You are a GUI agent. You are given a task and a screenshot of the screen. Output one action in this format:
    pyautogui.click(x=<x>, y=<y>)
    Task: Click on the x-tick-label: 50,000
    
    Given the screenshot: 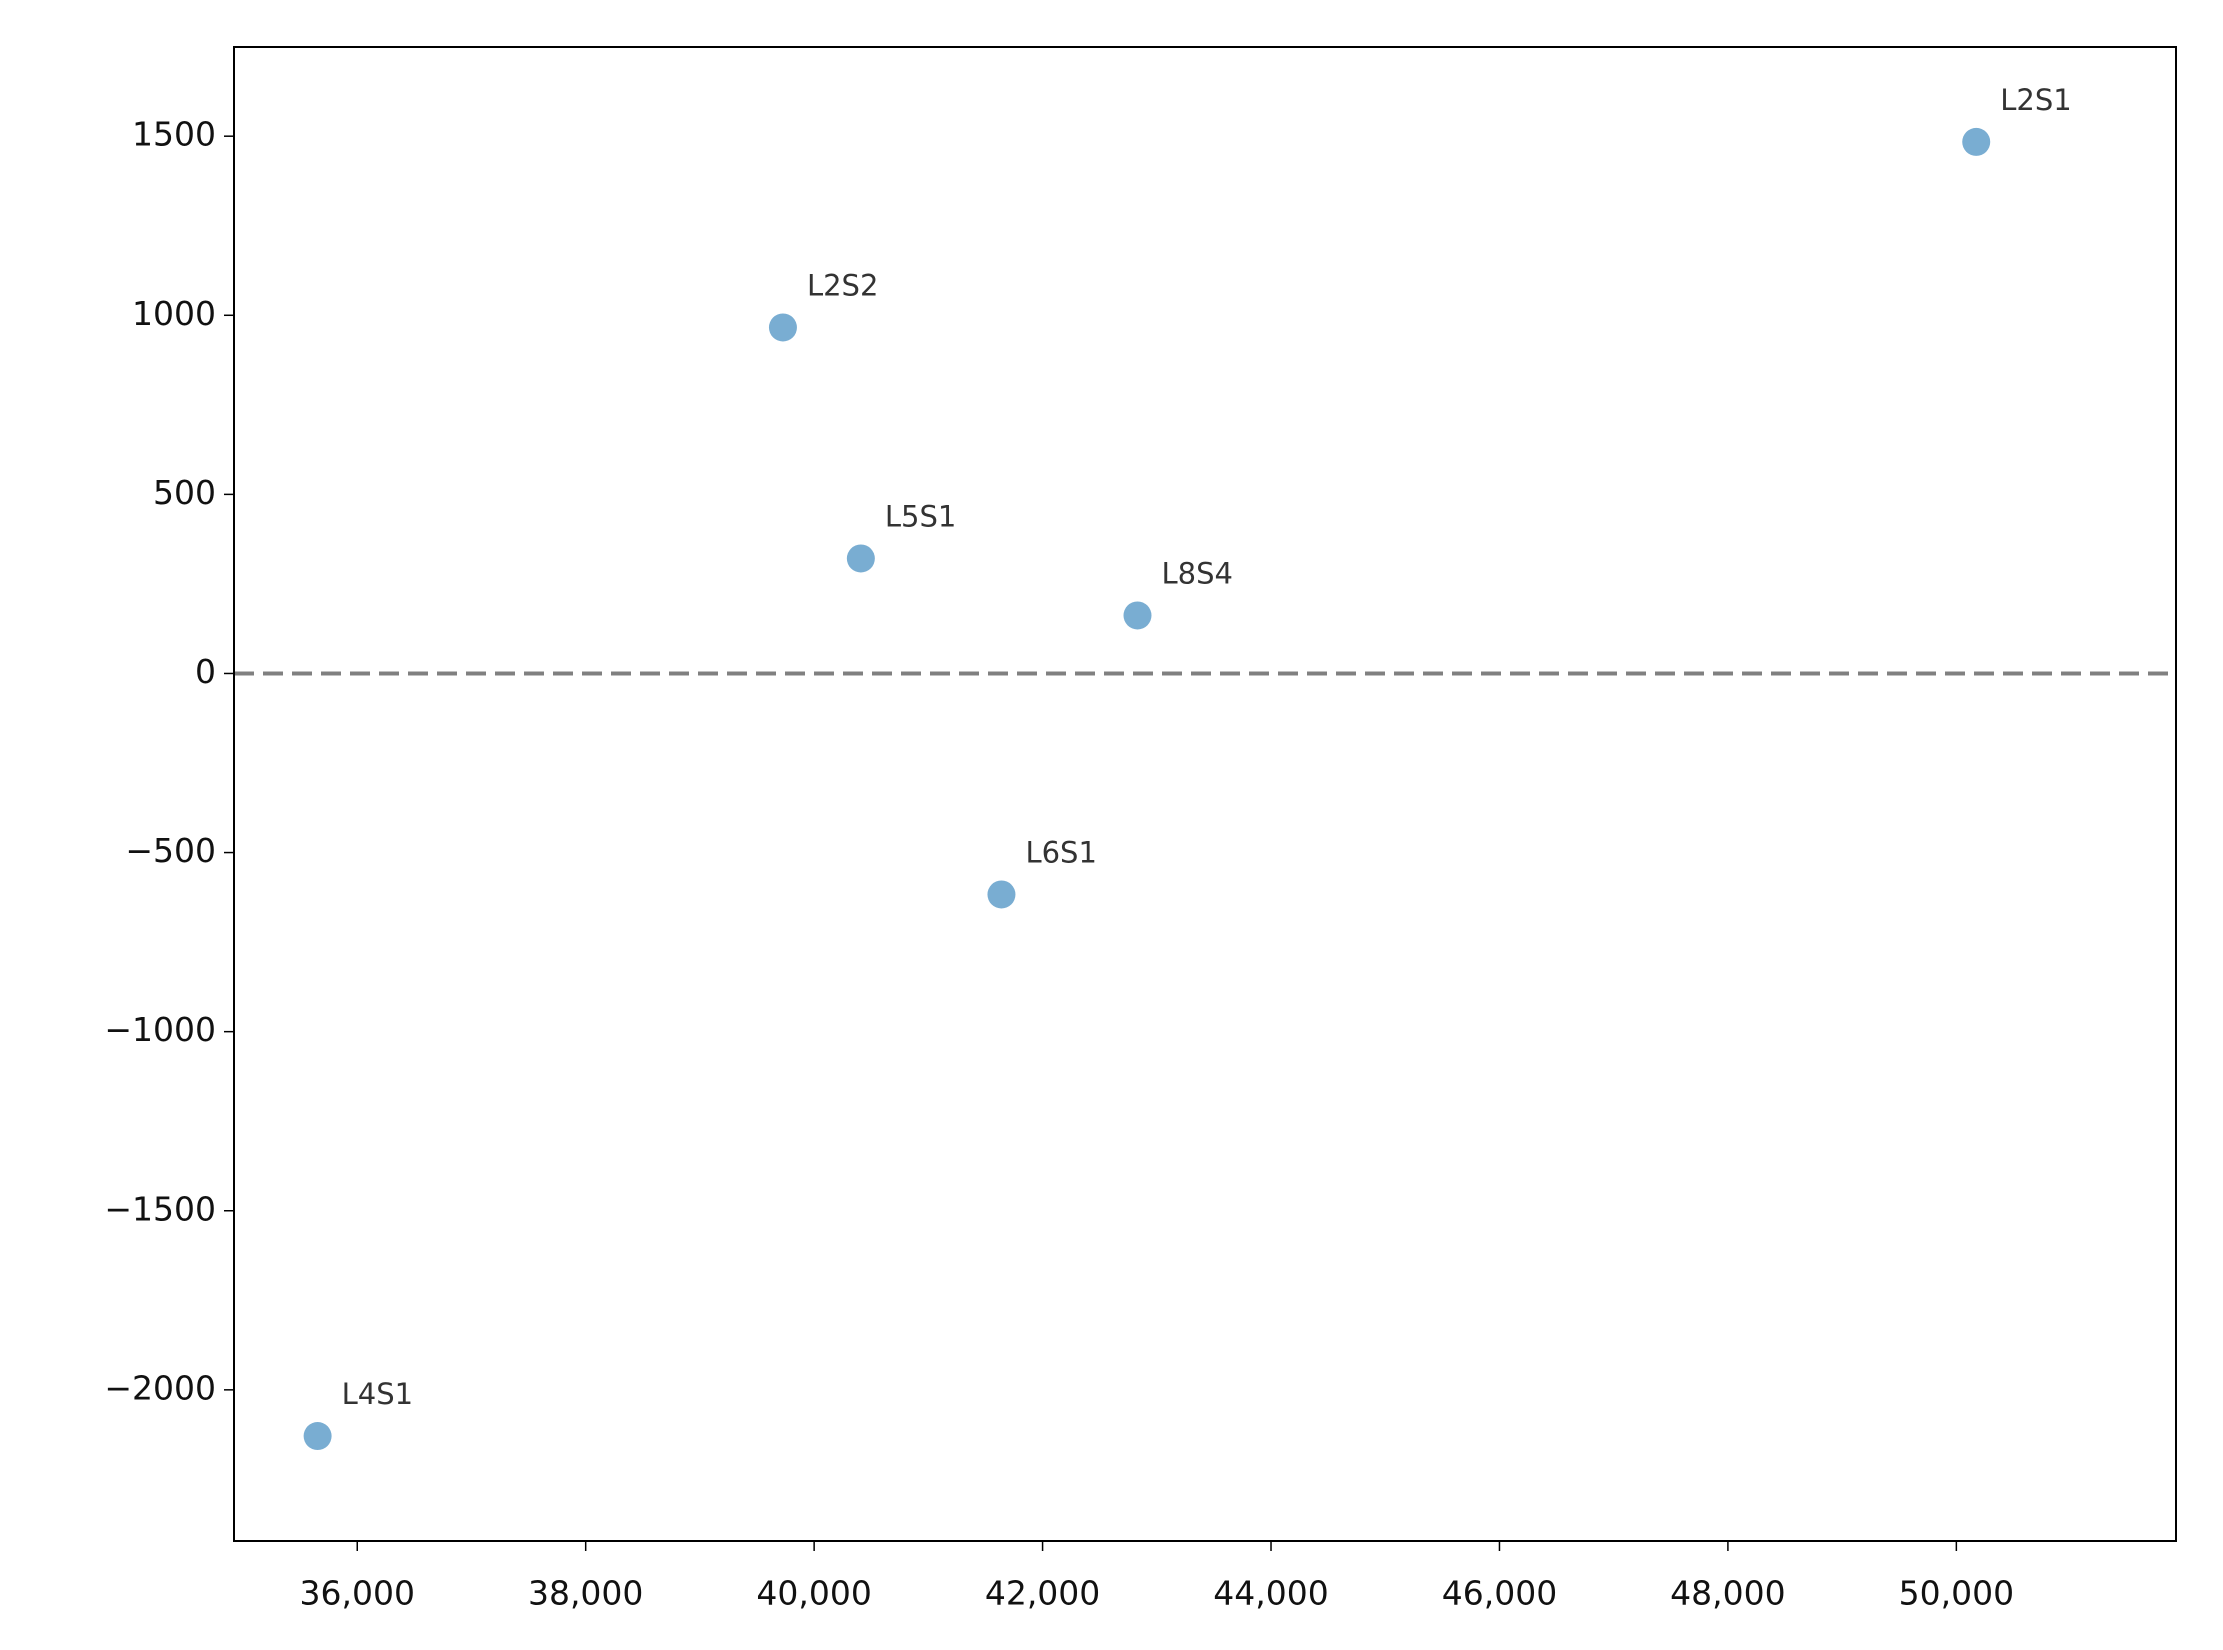 What is the action you would take?
    pyautogui.click(x=1956, y=1593)
    